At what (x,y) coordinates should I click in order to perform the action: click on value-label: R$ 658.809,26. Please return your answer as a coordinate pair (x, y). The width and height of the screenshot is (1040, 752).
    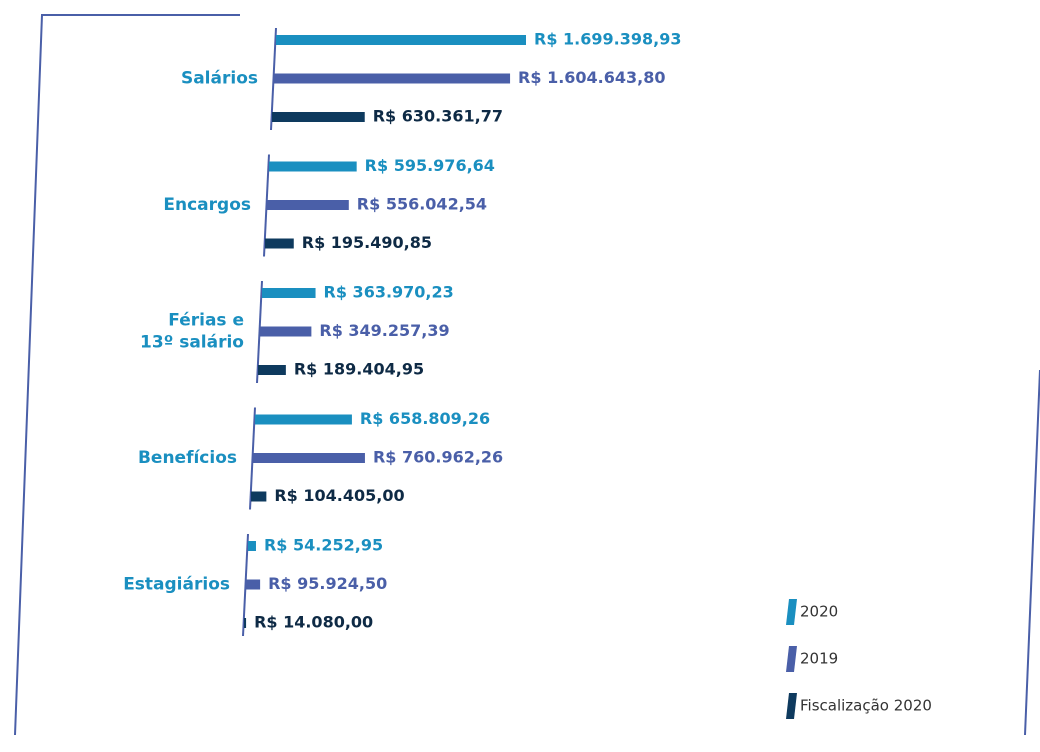
    Looking at the image, I should click on (425, 418).